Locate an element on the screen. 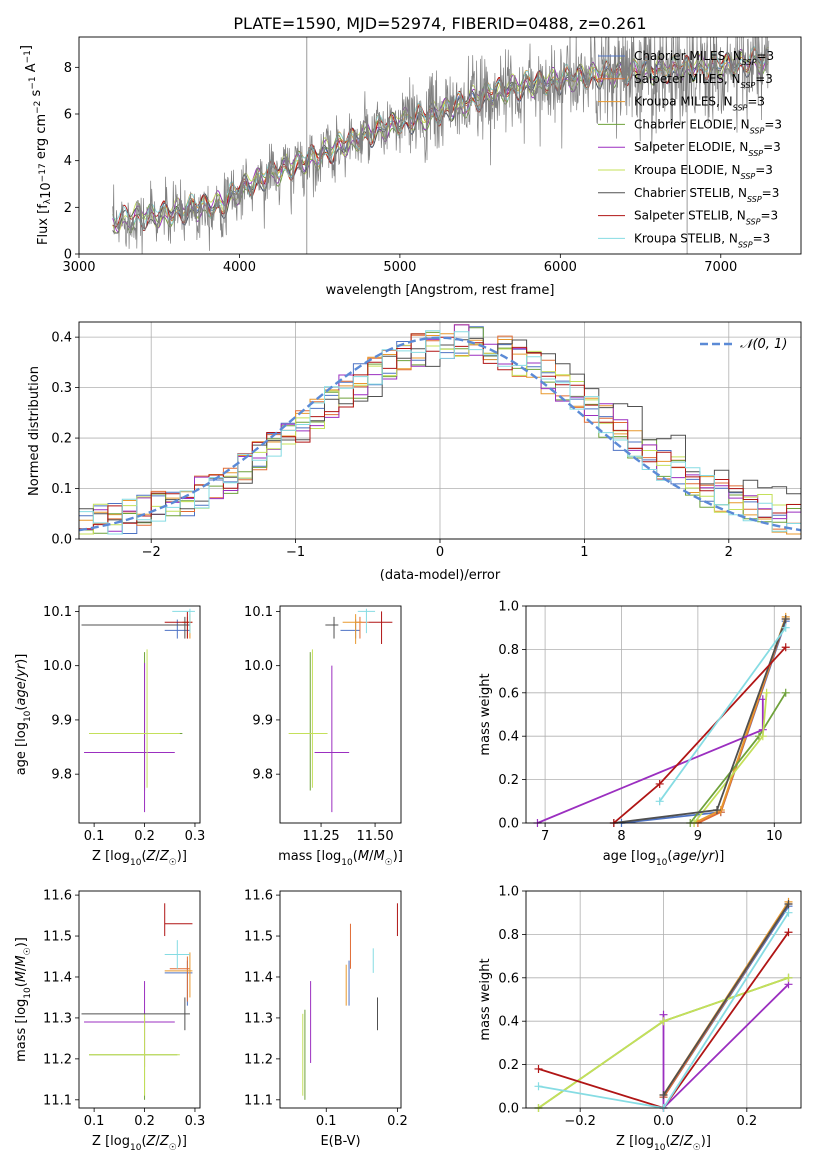 This screenshot has height=1170, width=819. legend-label: Chabrier MILES, NSSP=3 is located at coordinates (704, 58).